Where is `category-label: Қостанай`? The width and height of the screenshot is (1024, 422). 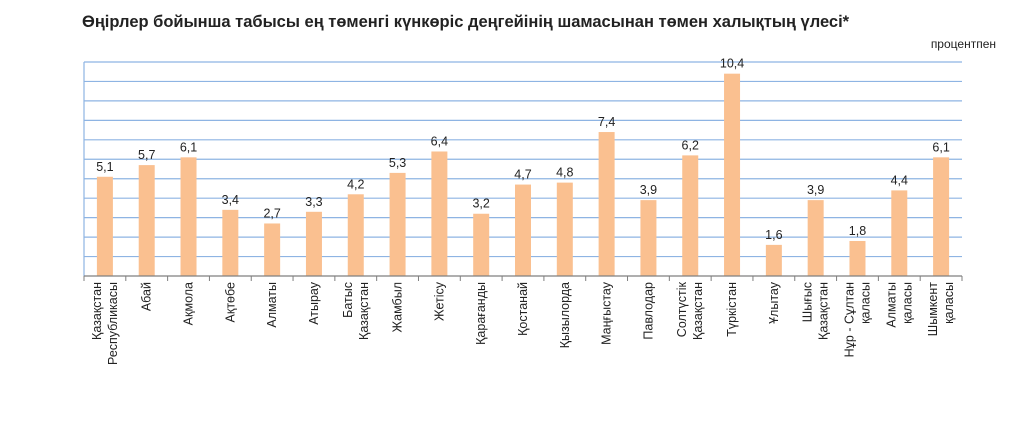 category-label: Қостанай is located at coordinates (523, 309).